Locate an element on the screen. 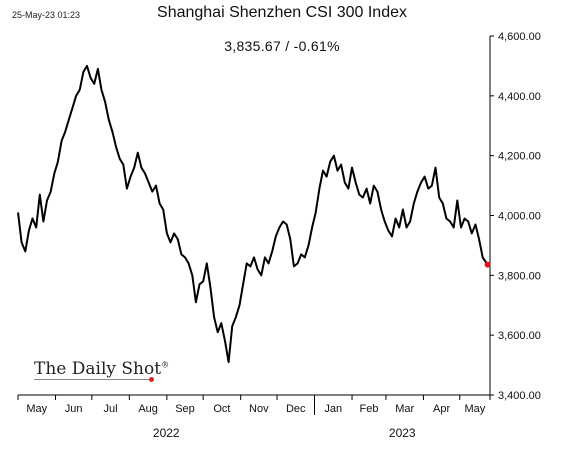 The height and width of the screenshot is (461, 564). x-tick-label-month: Jun is located at coordinates (74, 409).